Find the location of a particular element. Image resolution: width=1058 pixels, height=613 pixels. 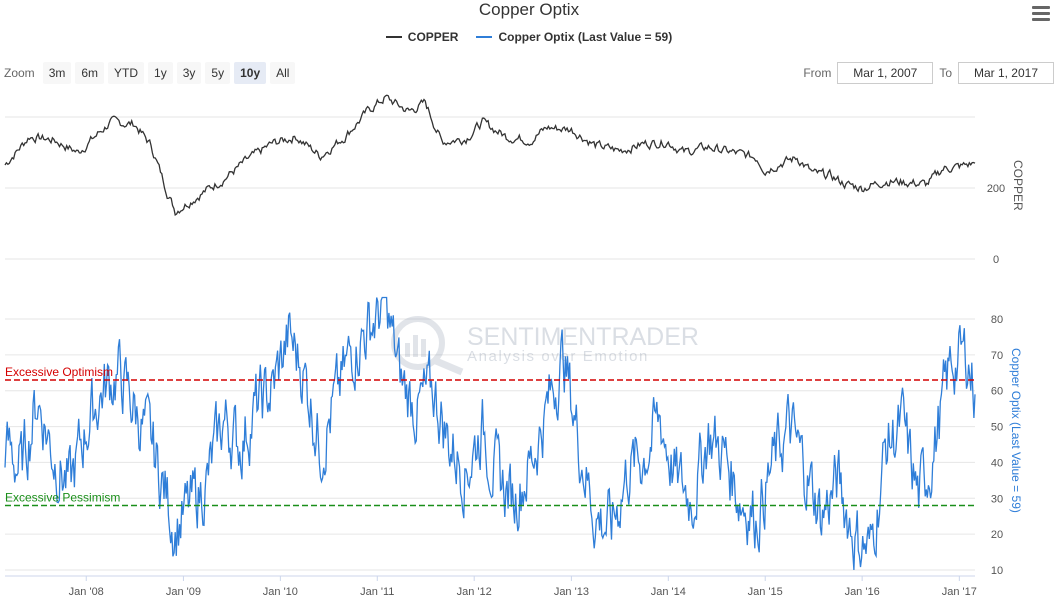

zoom-button-3y: 3y is located at coordinates (189, 73).